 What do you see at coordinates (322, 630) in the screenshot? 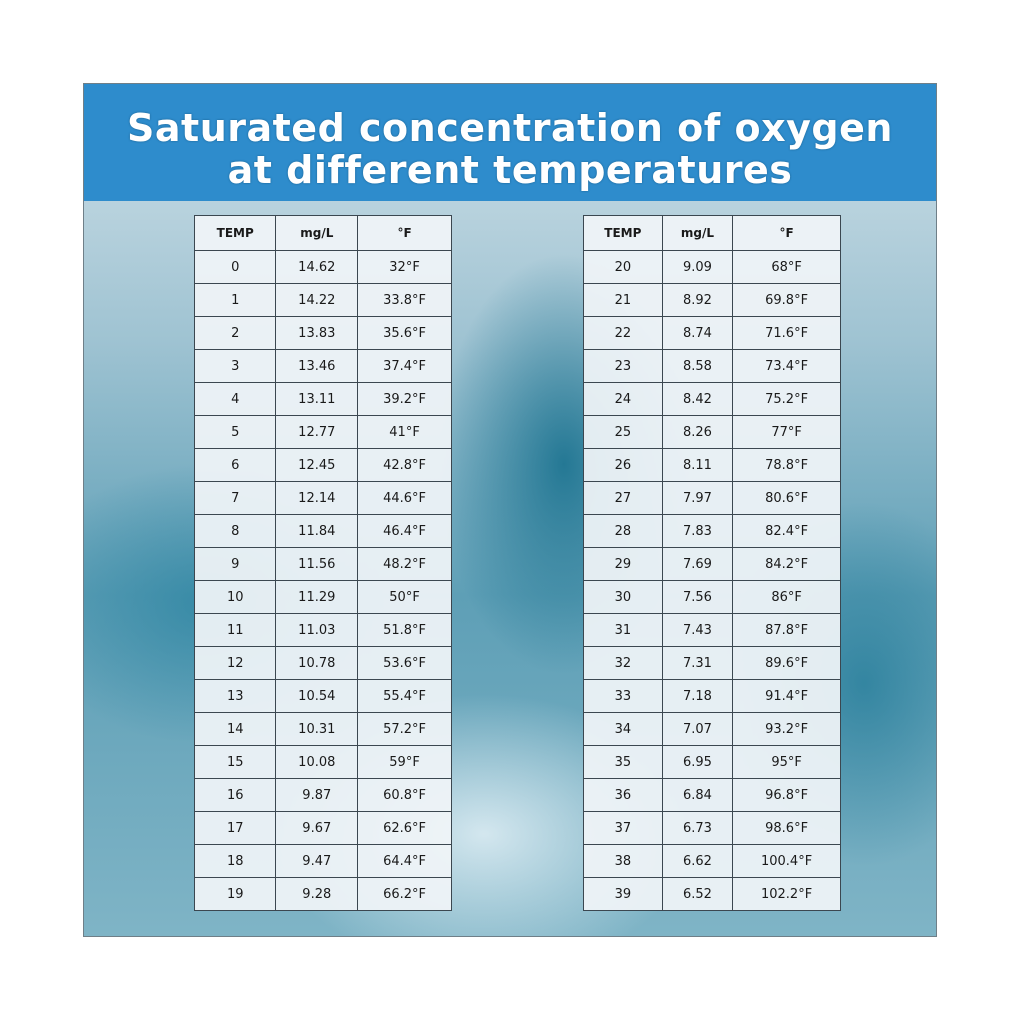
I see `table-row: 11 11.03 51.8°F` at bounding box center [322, 630].